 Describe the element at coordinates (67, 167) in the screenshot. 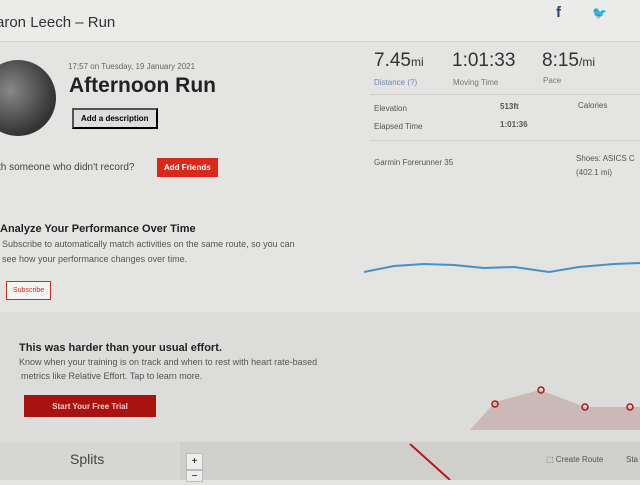

I see `with-someone-text: th someone who didn't record?` at that location.